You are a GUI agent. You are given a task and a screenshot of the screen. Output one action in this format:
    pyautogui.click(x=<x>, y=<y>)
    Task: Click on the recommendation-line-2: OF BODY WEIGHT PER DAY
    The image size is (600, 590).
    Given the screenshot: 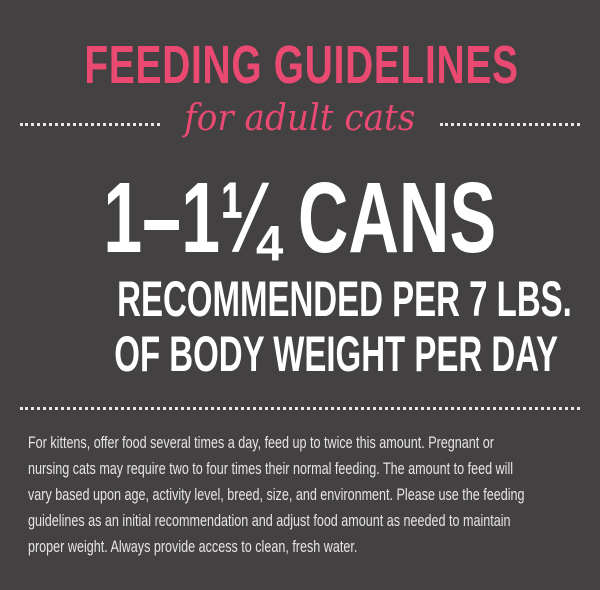 What is the action you would take?
    pyautogui.click(x=300, y=354)
    